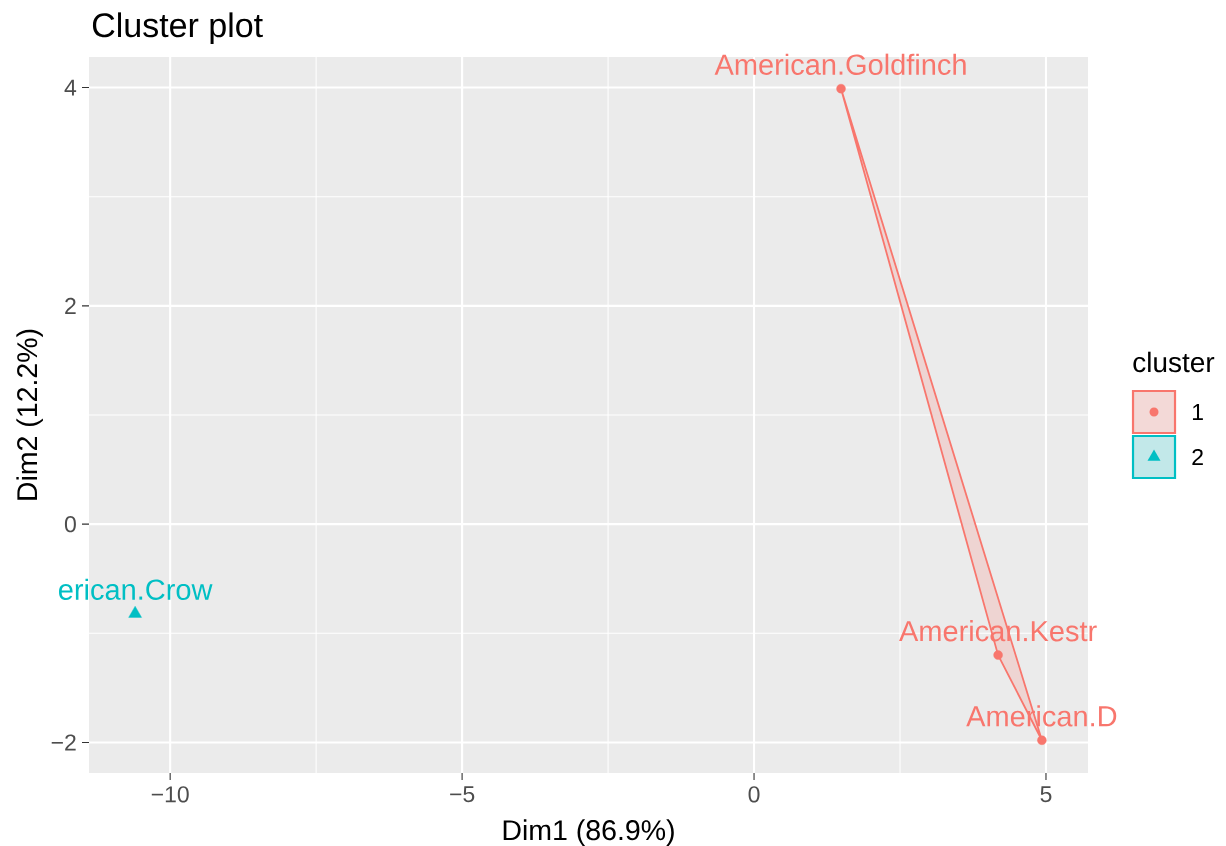 Image resolution: width=1226 pixels, height=846 pixels. I want to click on y-tick-label: 2, so click(70, 305).